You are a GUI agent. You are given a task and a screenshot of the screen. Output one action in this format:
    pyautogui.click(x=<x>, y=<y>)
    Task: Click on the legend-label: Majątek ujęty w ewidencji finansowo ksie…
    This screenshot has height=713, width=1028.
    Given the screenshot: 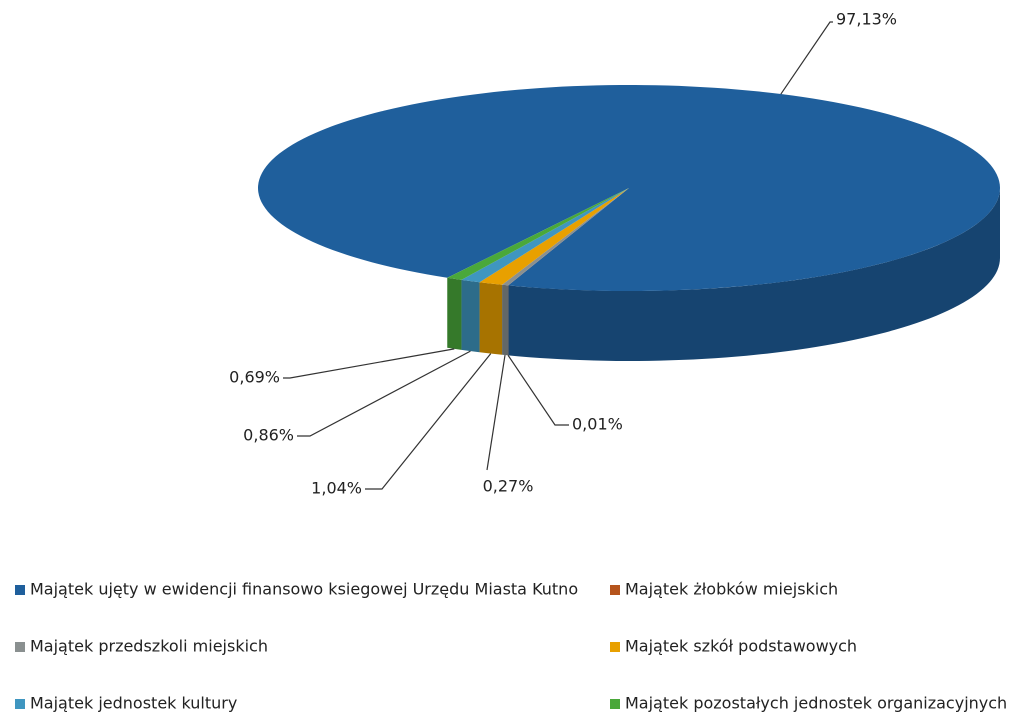 What is the action you would take?
    pyautogui.click(x=304, y=589)
    